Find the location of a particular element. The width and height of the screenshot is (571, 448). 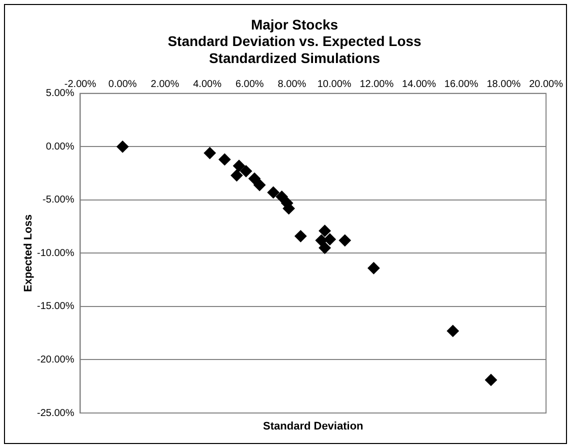

x-tick-label: 14.00% is located at coordinates (419, 84).